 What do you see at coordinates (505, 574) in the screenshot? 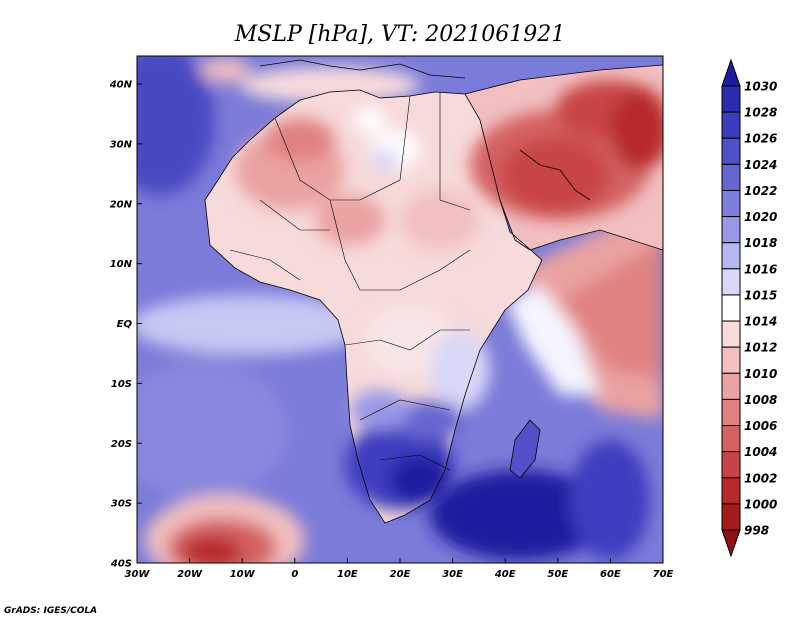
I see `x-tick-label: 40E` at bounding box center [505, 574].